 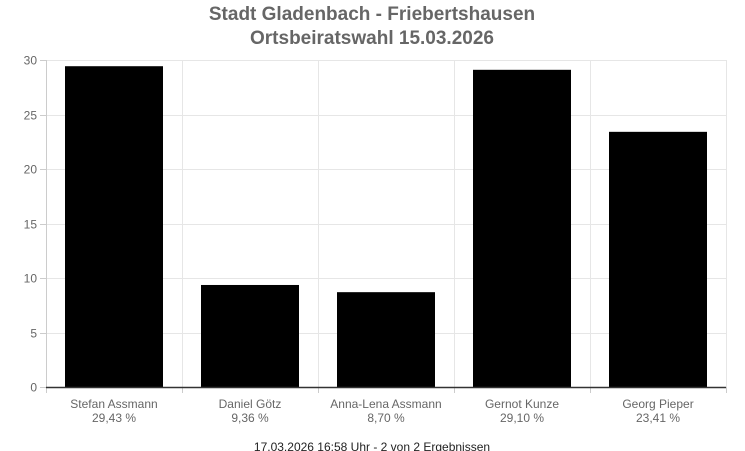 What do you see at coordinates (31, 170) in the screenshot?
I see `y-tick-label: 20` at bounding box center [31, 170].